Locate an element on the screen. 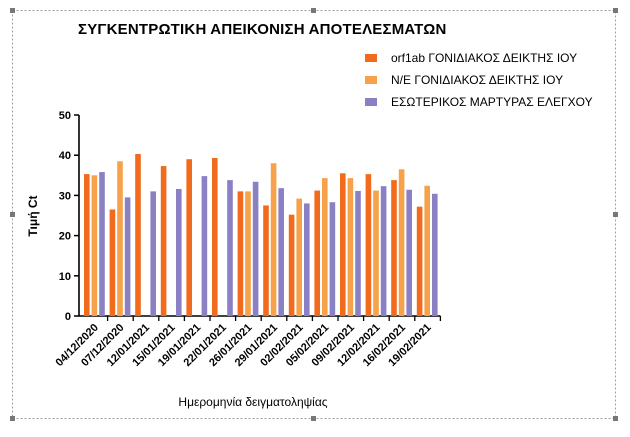  bar-s1-09/02/2021 is located at coordinates (343, 244).